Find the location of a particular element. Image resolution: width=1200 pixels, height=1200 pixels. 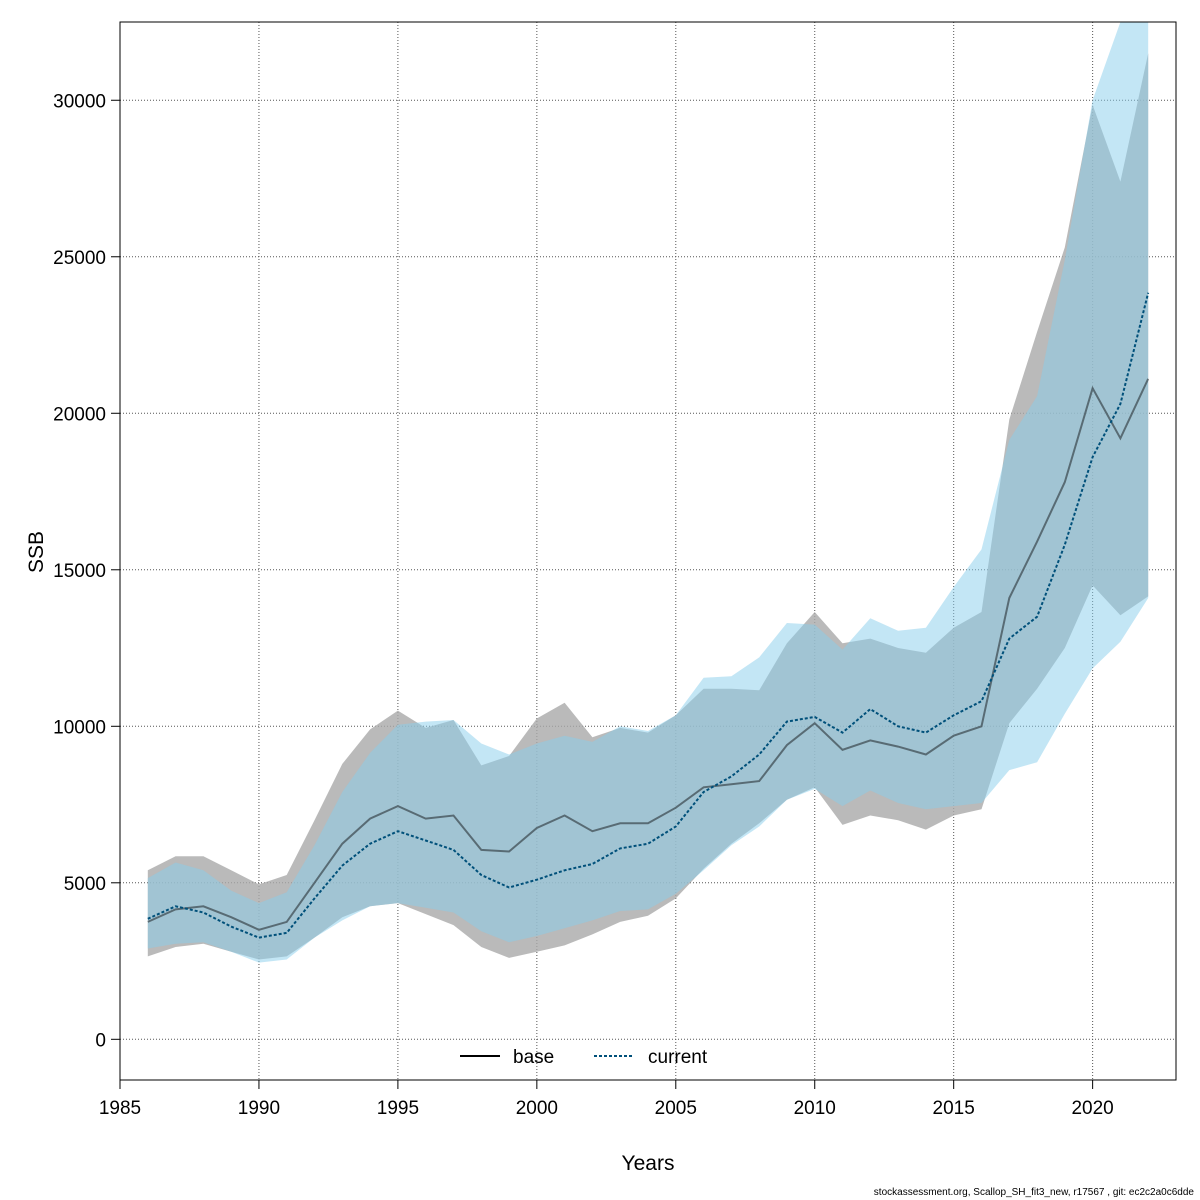

x-tick-label-2010: 2010 is located at coordinates (815, 1108).